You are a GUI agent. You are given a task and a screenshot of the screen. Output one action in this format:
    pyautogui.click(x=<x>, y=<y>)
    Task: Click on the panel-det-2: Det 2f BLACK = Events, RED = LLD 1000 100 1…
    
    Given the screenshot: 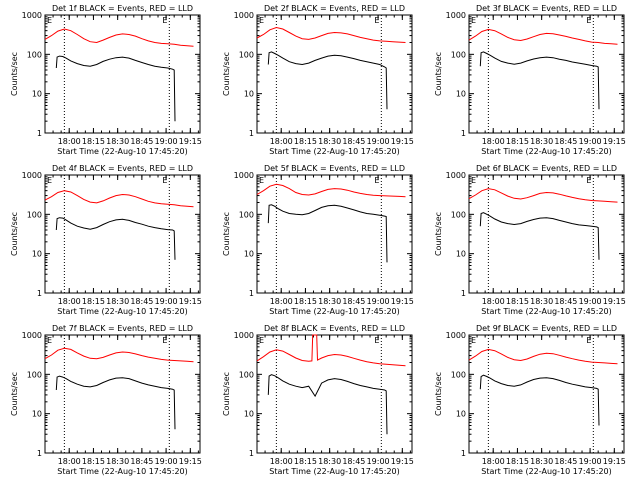 What is the action you would take?
    pyautogui.click(x=318, y=80)
    